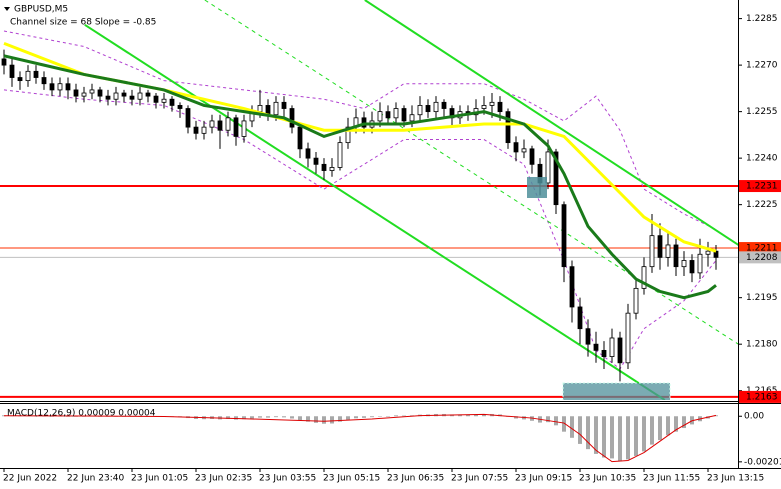  I want to click on x-tick-label: 23 Jun 10:35, so click(607, 479).